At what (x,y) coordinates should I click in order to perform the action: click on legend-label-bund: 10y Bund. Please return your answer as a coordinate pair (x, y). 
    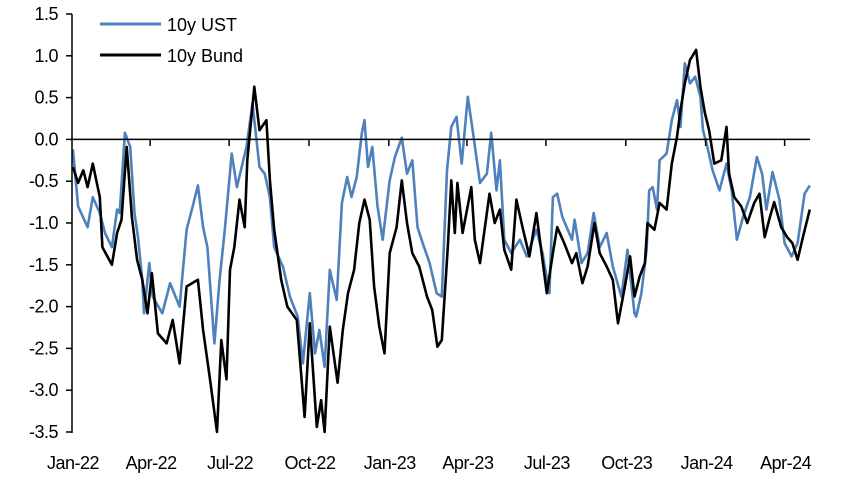
    Looking at the image, I should click on (205, 56).